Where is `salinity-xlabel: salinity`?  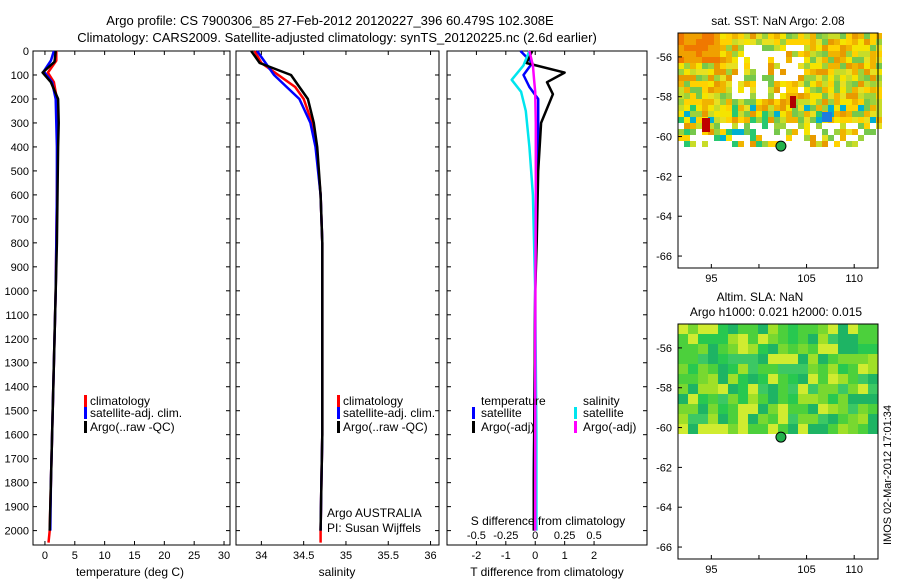
salinity-xlabel: salinity is located at coordinates (337, 572).